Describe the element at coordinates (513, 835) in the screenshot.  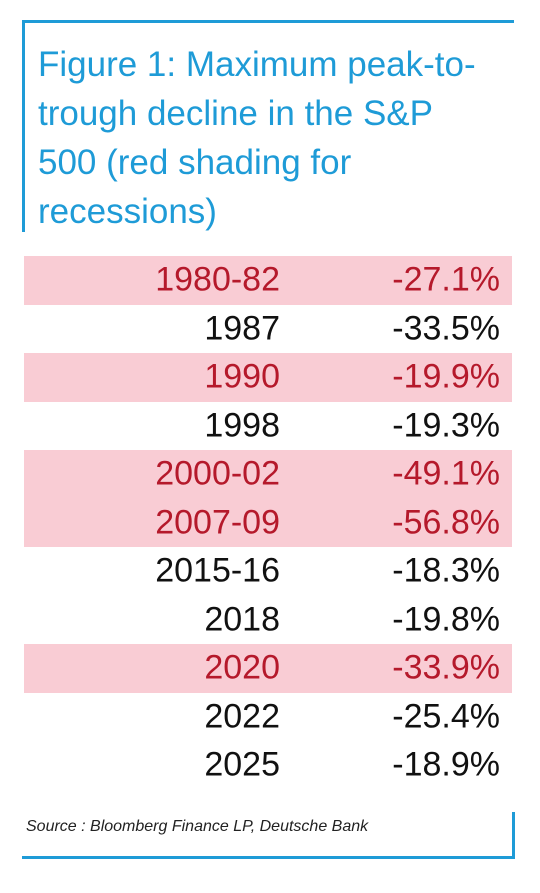
I see `frame-right-border` at that location.